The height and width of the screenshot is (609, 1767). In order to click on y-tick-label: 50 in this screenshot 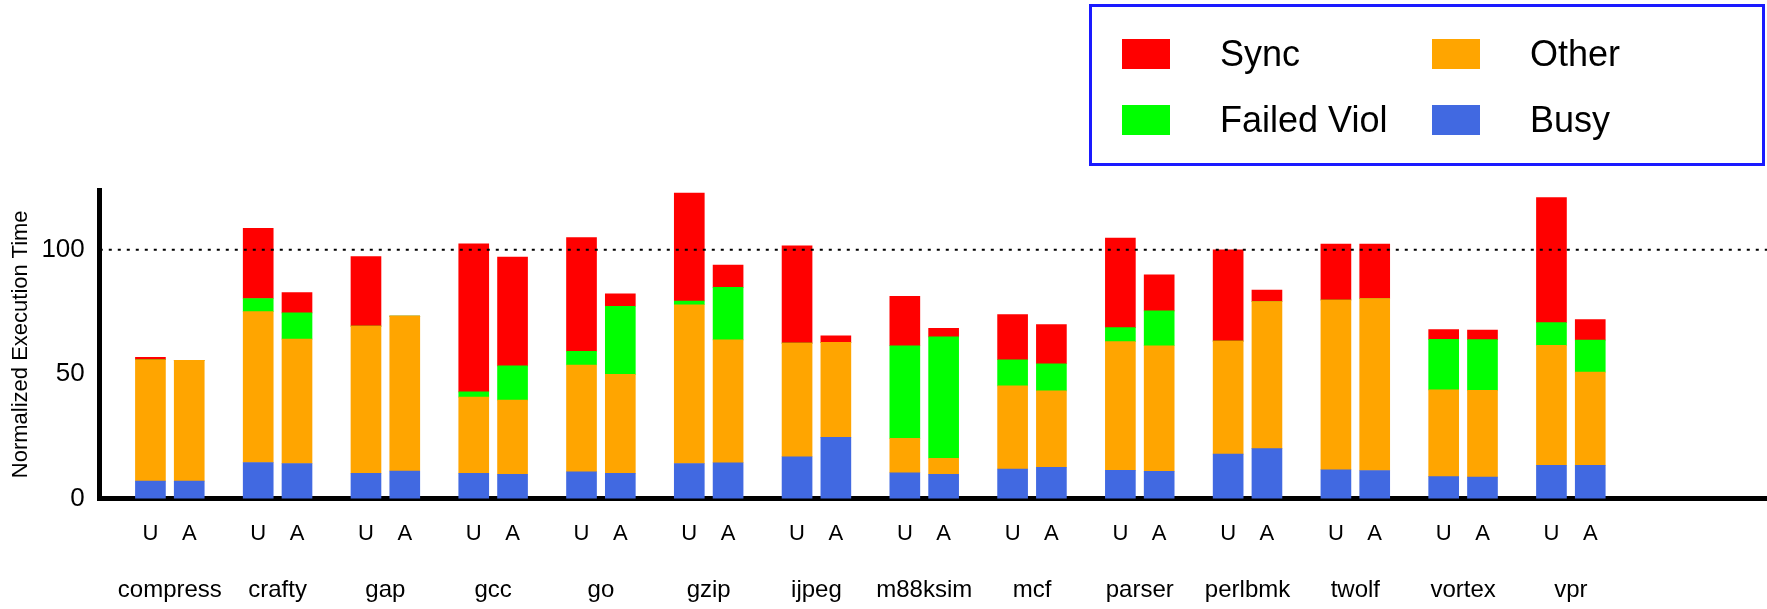, I will do `click(70, 372)`.